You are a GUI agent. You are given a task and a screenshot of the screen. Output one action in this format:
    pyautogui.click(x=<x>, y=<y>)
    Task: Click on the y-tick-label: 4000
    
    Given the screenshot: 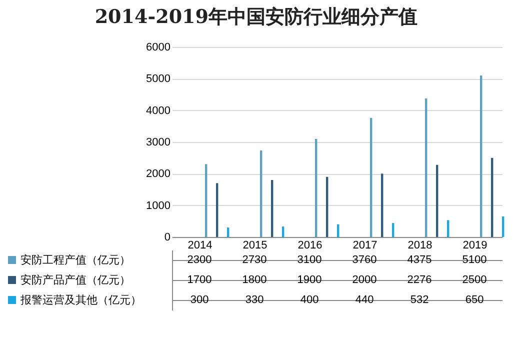 What is the action you would take?
    pyautogui.click(x=158, y=110)
    